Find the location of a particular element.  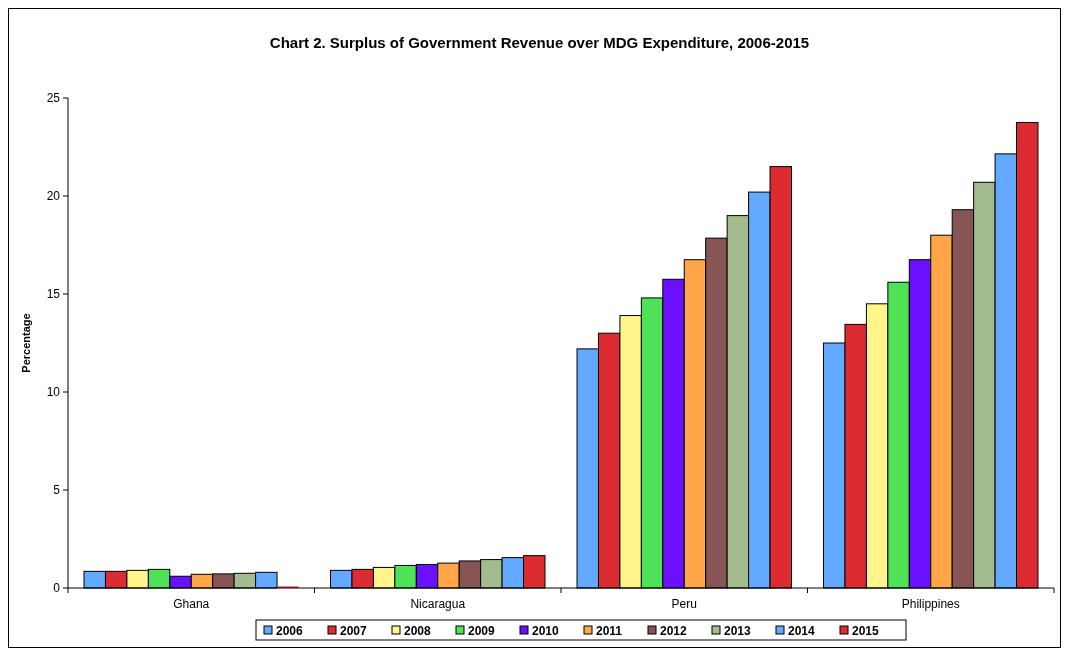

y-tick-label: 15 is located at coordinates (53, 294).